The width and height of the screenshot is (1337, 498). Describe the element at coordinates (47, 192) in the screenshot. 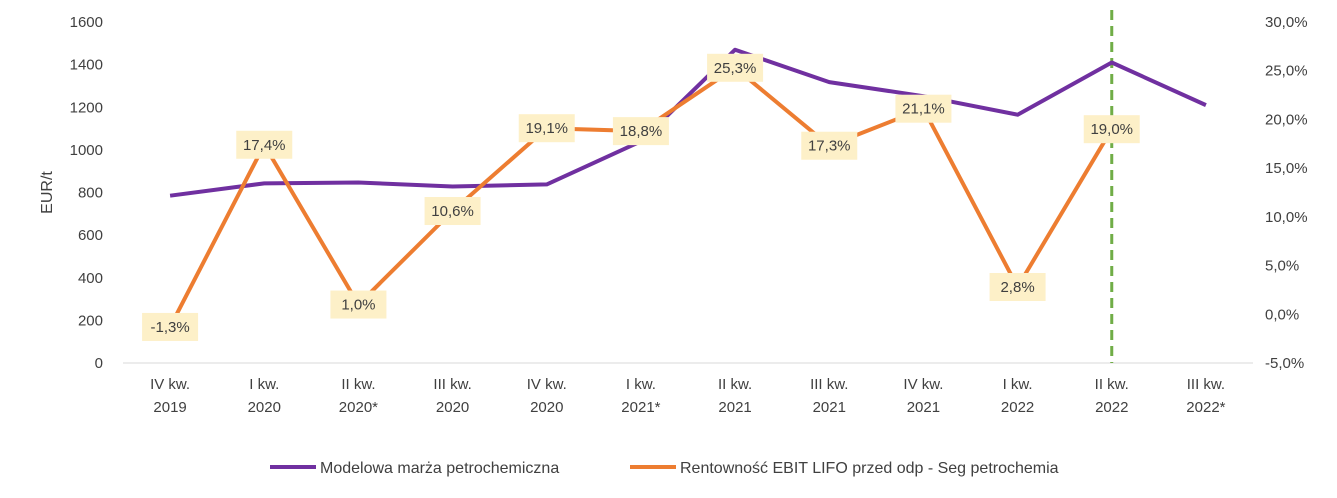

I see `y-axis-title: EUR/t` at that location.